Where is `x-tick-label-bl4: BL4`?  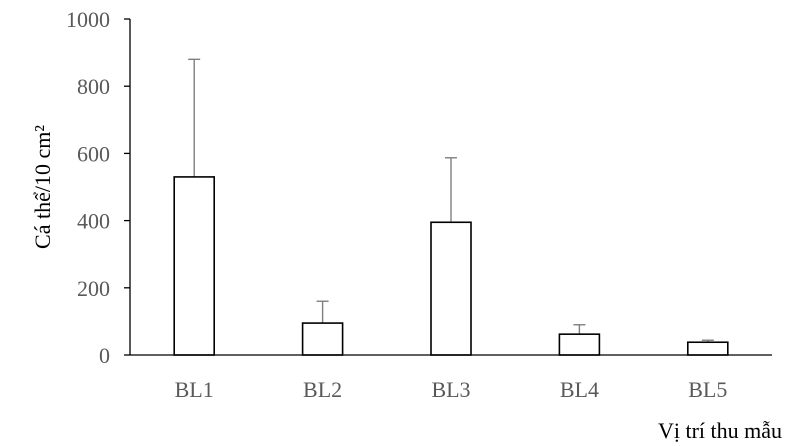 x-tick-label-bl4: BL4 is located at coordinates (579, 389).